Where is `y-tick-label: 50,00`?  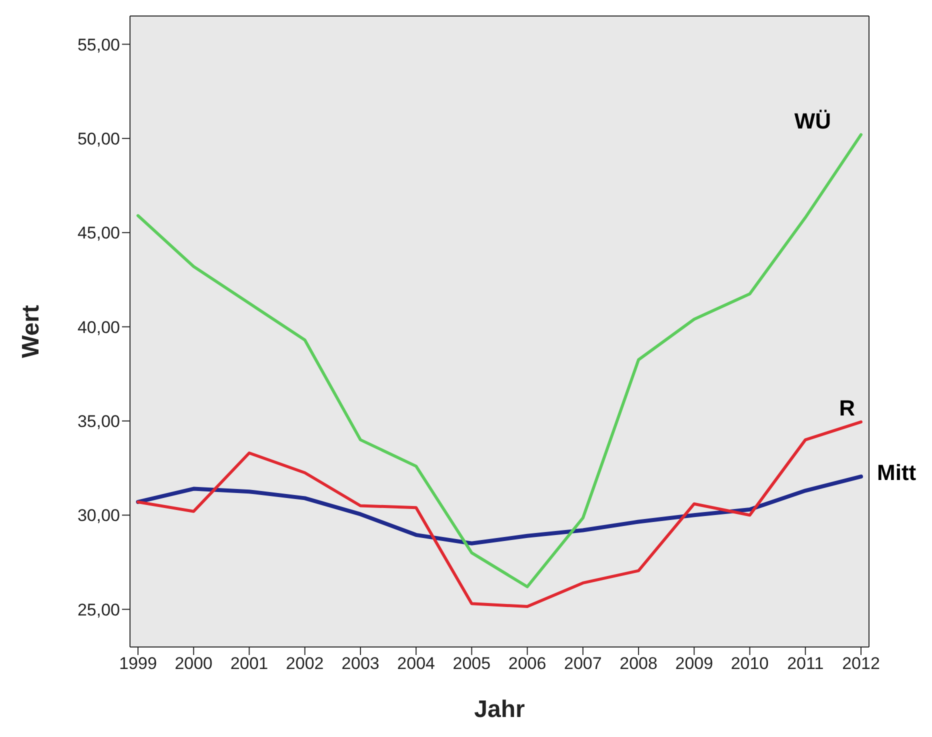 y-tick-label: 50,00 is located at coordinates (98, 138).